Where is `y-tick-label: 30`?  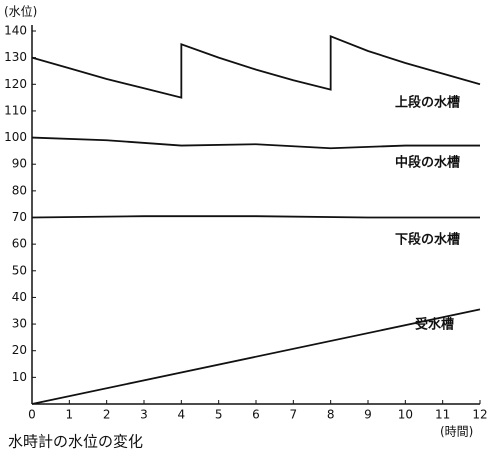
y-tick-label: 30 is located at coordinates (19, 324).